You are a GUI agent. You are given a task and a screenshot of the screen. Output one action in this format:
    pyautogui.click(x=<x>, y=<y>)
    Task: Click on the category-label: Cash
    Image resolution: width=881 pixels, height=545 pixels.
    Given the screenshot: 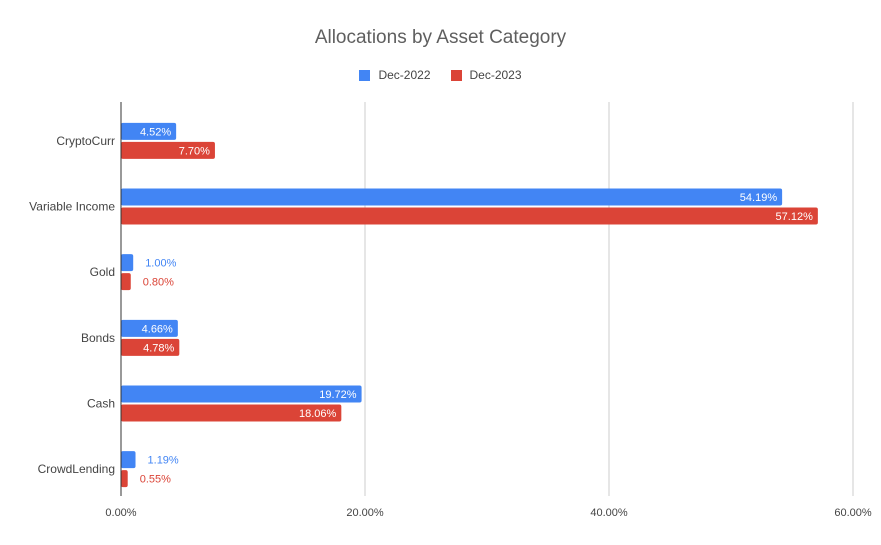 What is the action you would take?
    pyautogui.click(x=101, y=404)
    